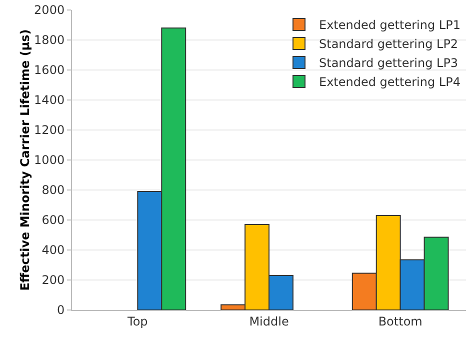 Image resolution: width=474 pixels, height=350 pixels. I want to click on y-tick-label: 1400, so click(49, 100).